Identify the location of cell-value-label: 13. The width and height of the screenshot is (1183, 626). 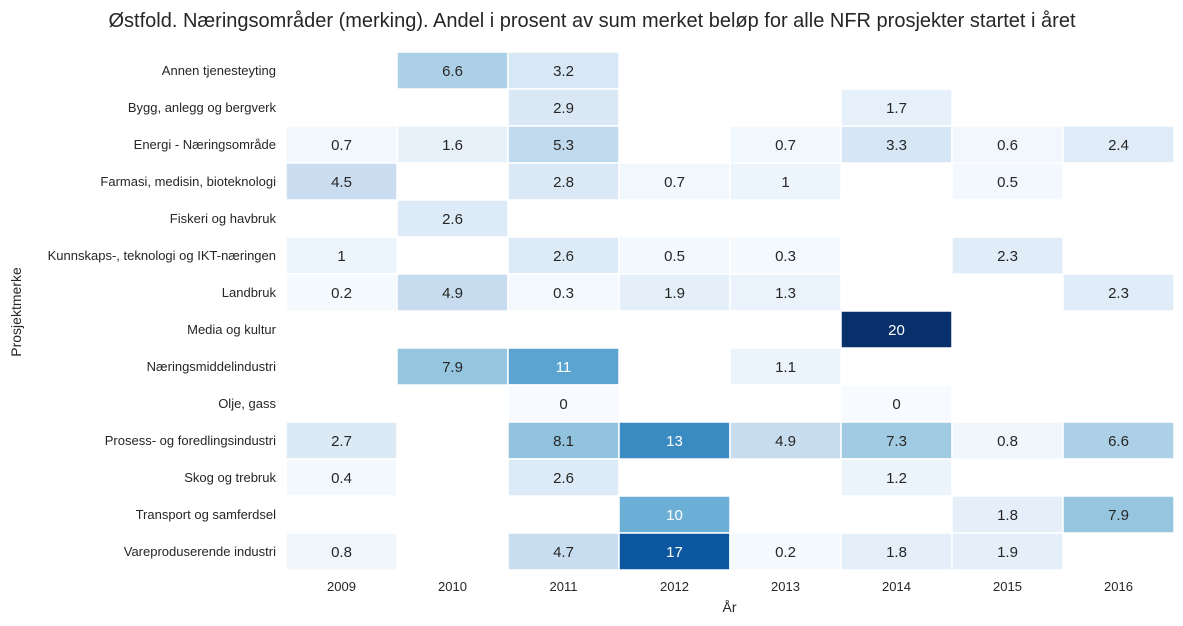
(674, 441).